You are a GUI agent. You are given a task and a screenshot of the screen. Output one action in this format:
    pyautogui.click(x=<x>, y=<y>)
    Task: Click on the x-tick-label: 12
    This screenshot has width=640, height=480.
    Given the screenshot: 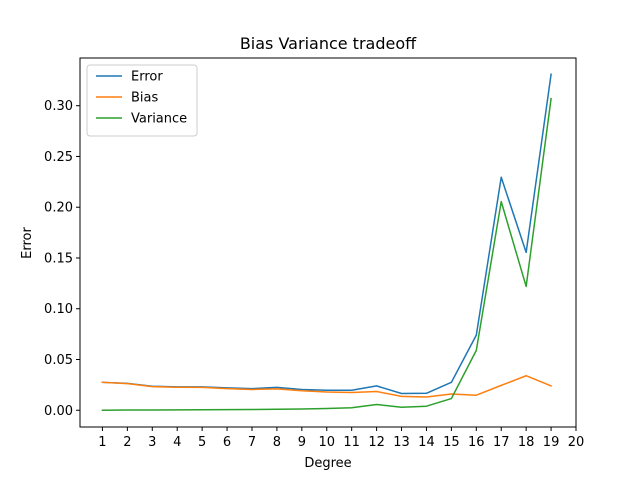 What is the action you would take?
    pyautogui.click(x=376, y=442)
    